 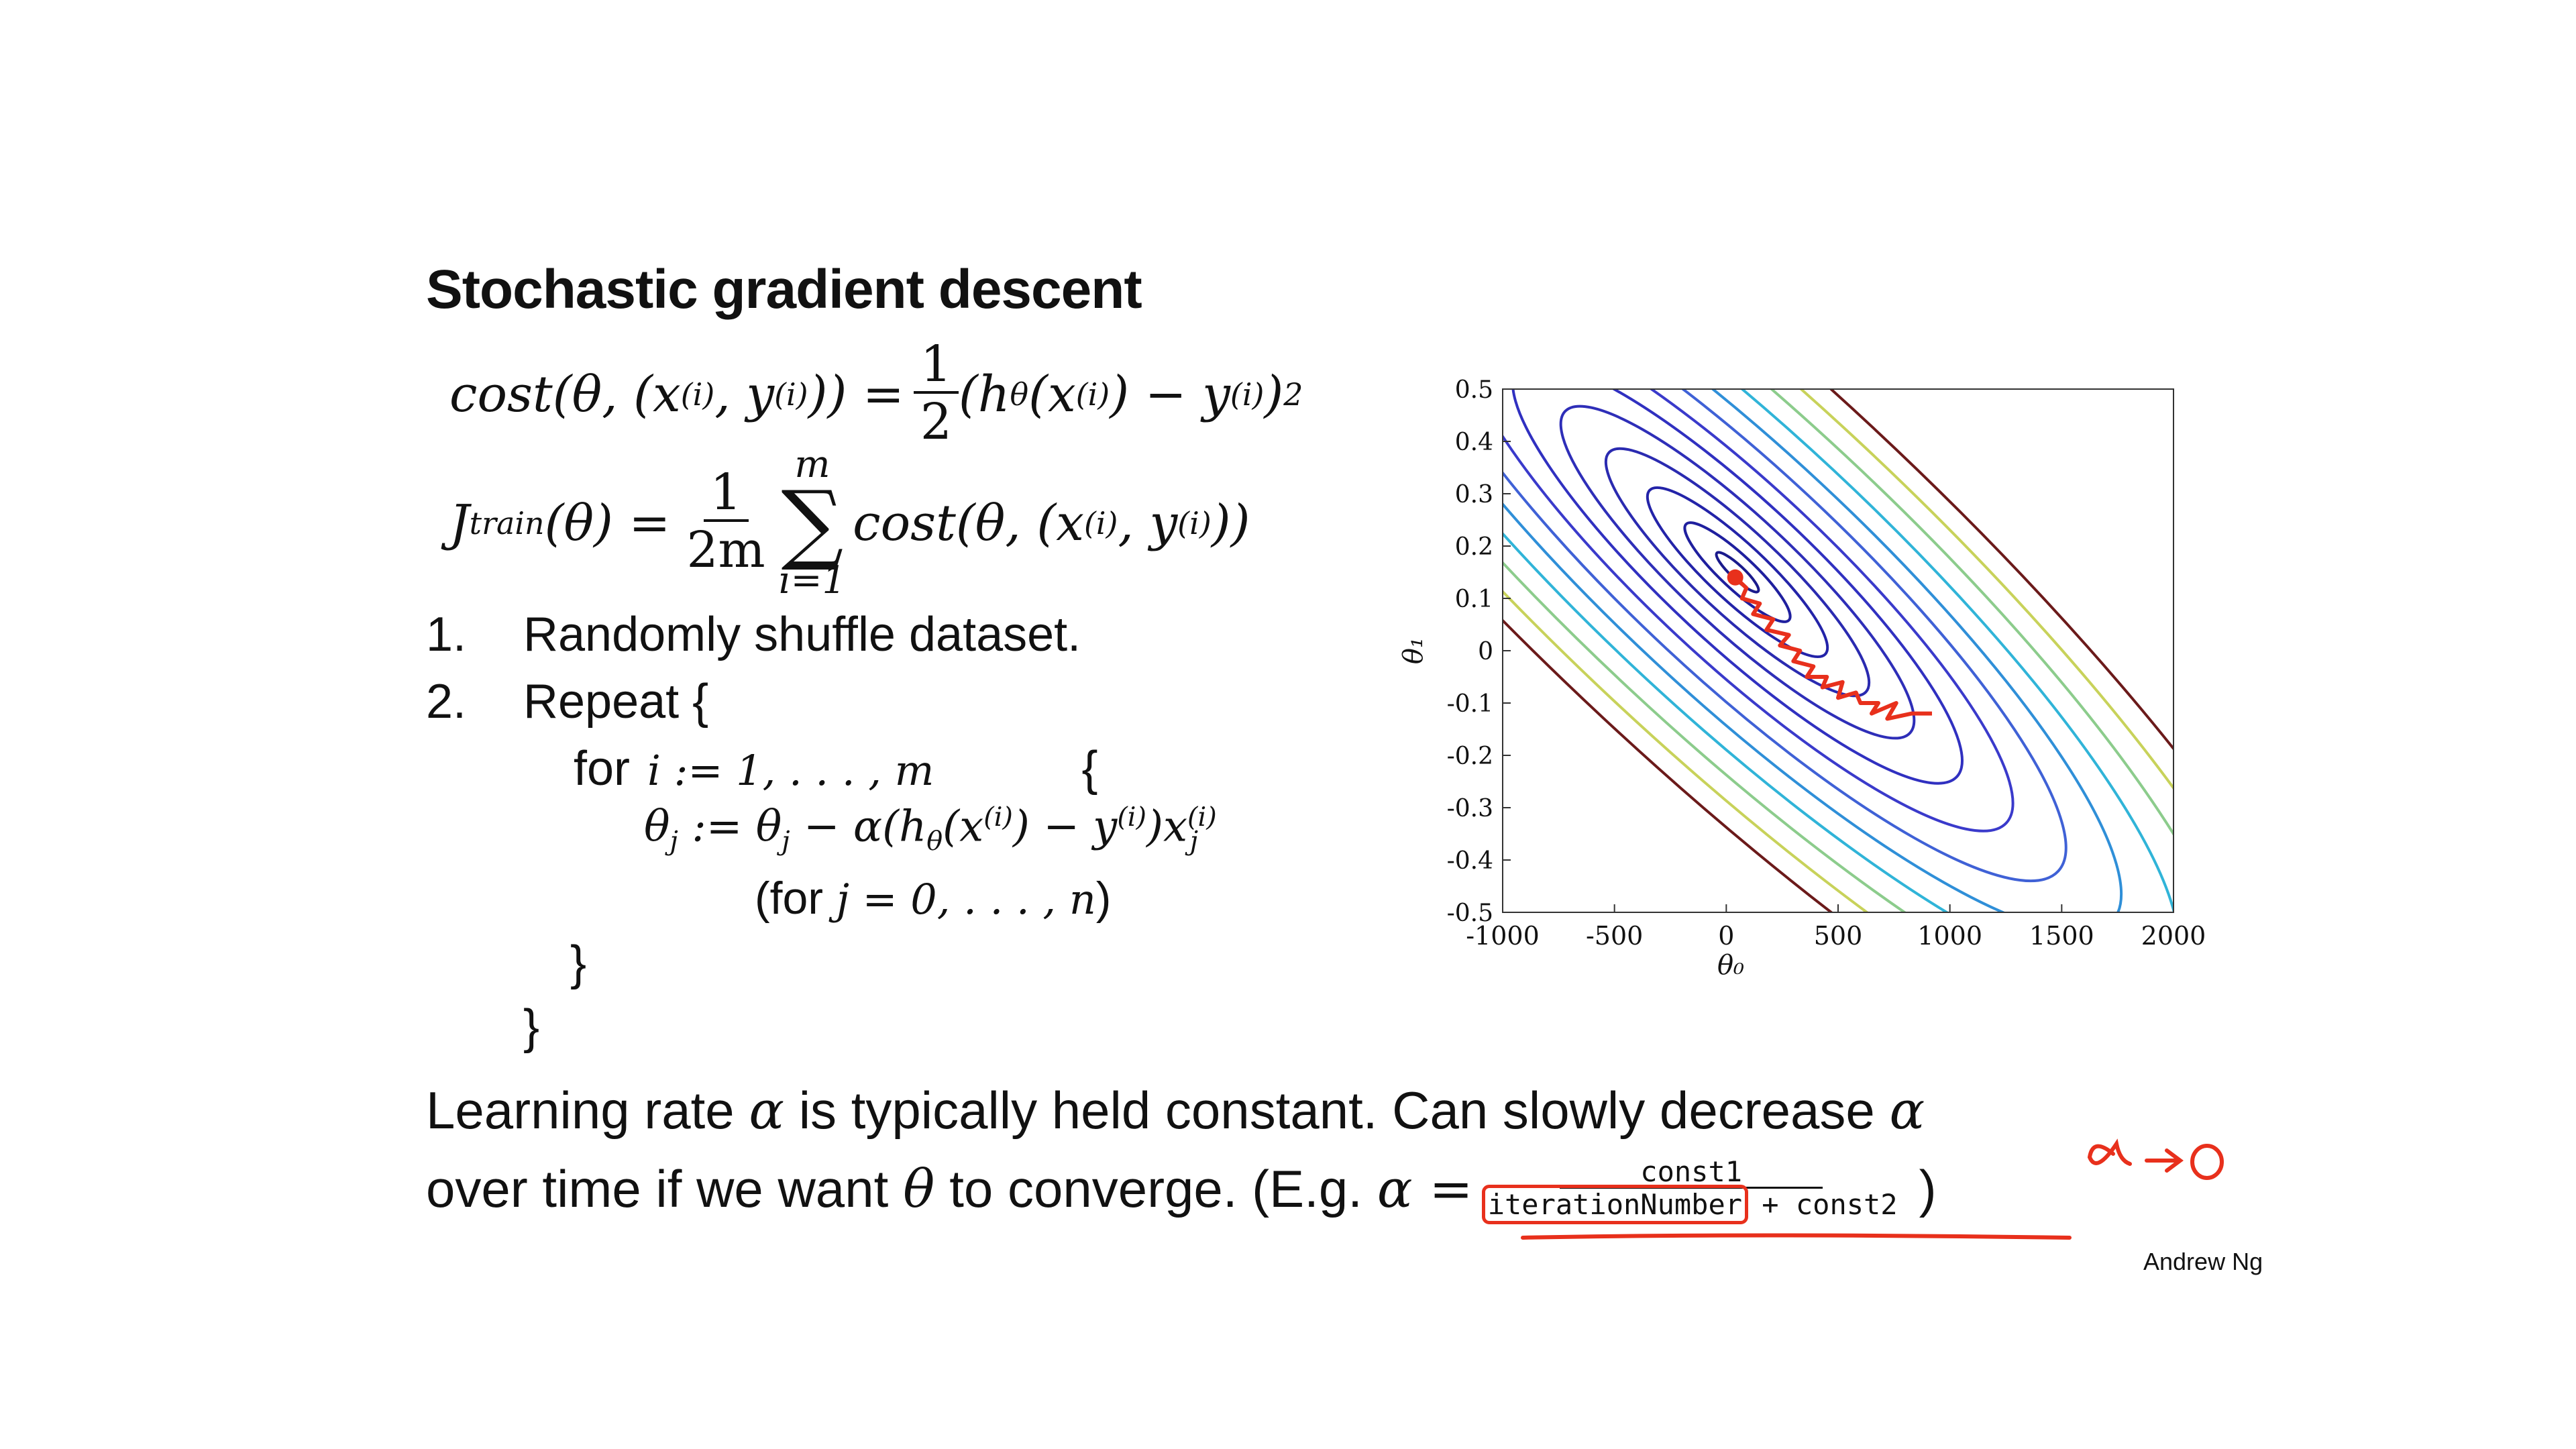 I want to click on for-range: i := 1, . . . , m, so click(x=790, y=770).